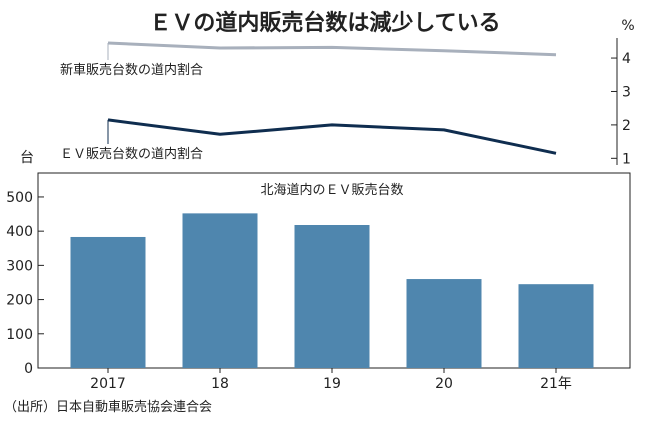 This screenshot has height=421, width=650. I want to click on x-tick-label: 21年, so click(556, 384).